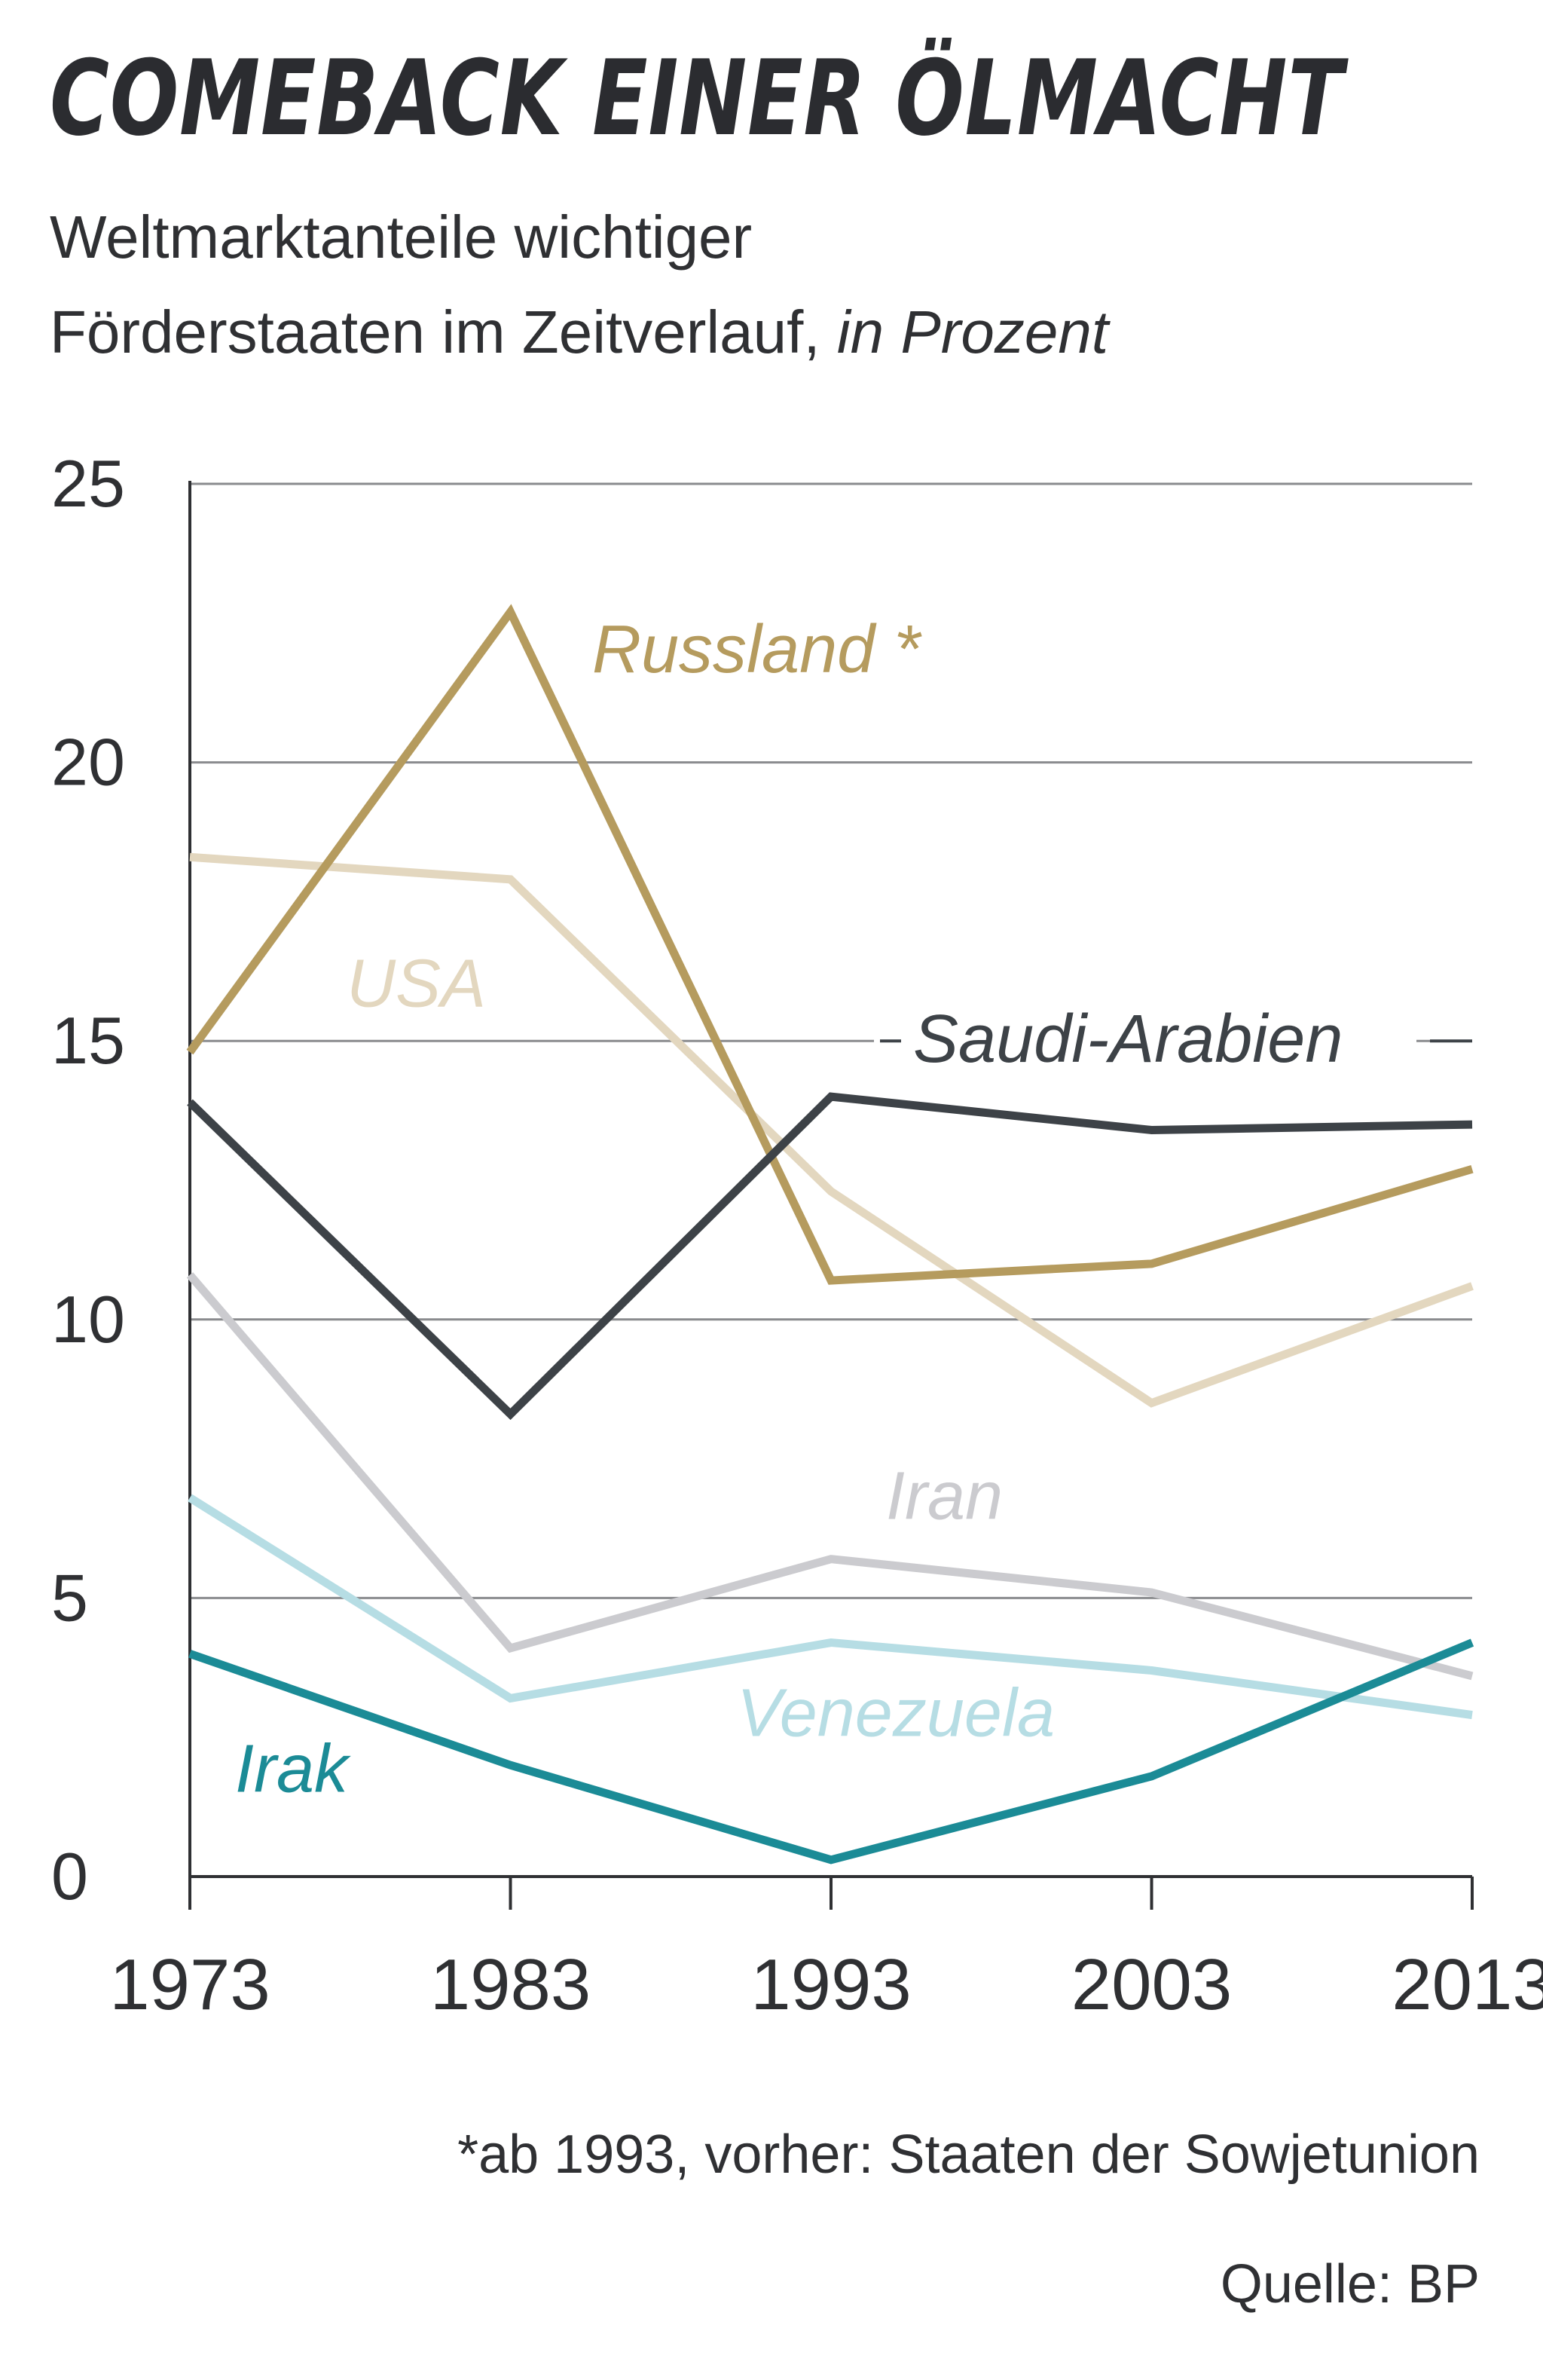  I want to click on y-tick-label-15: 15, so click(88, 1040).